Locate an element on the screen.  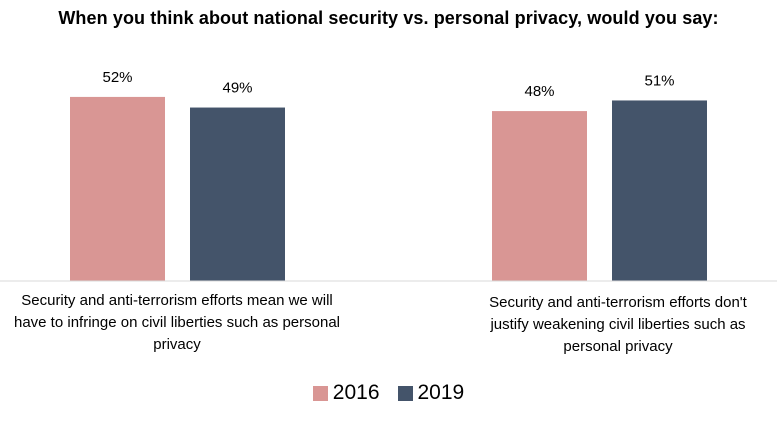
legend-swatch-2016 is located at coordinates (320, 393).